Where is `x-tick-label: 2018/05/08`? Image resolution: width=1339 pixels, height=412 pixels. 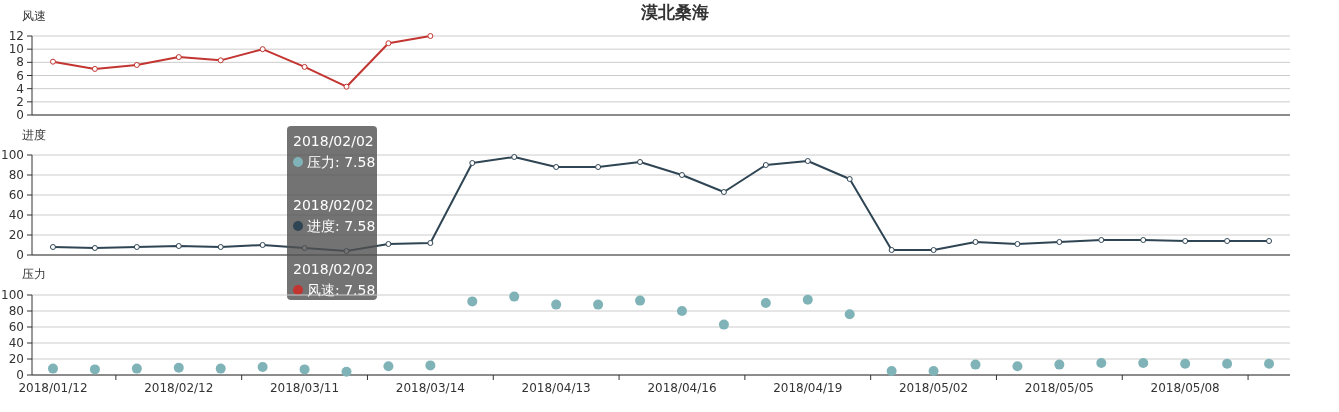 x-tick-label: 2018/05/08 is located at coordinates (1185, 388).